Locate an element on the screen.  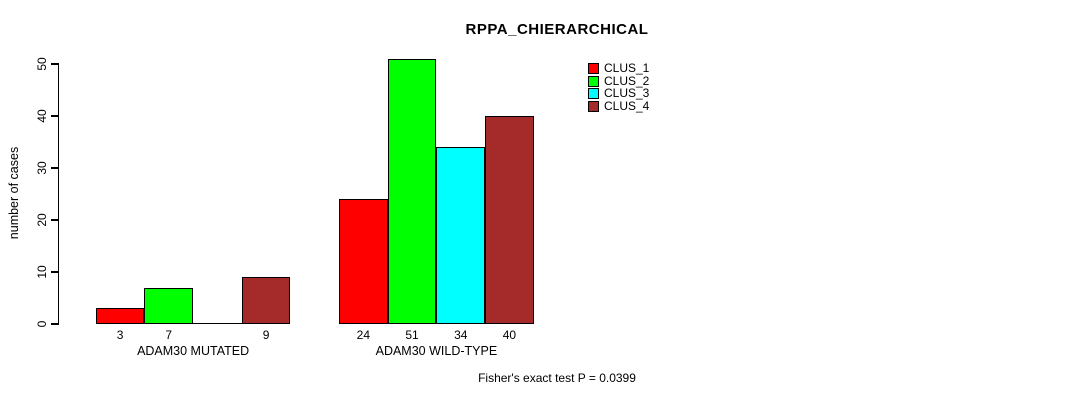
legend-item-clus_4: CLUS_4 is located at coordinates (619, 105).